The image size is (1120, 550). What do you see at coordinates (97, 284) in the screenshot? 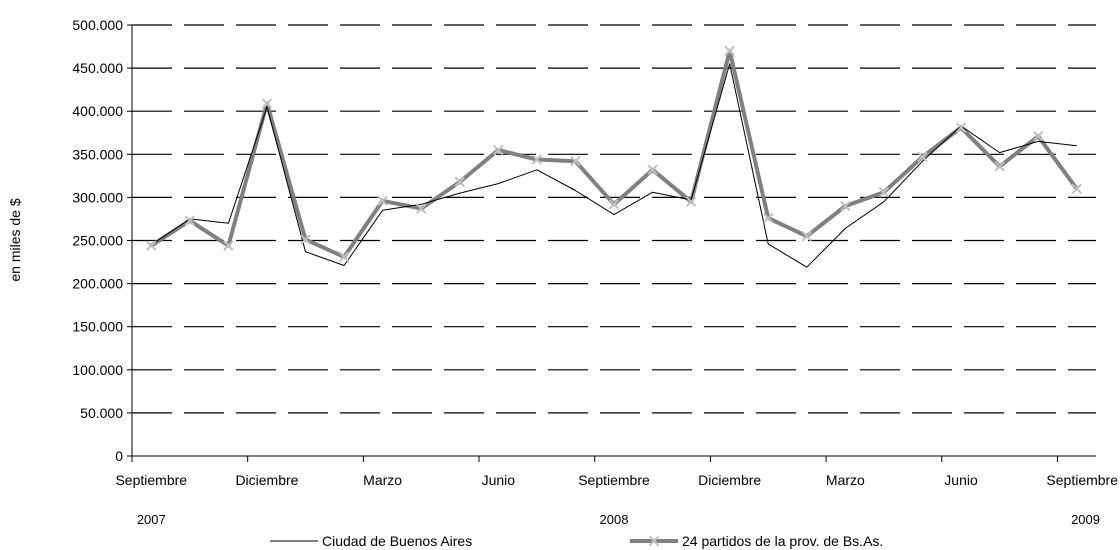
I see `y-tick-label-4: 200.000` at bounding box center [97, 284].